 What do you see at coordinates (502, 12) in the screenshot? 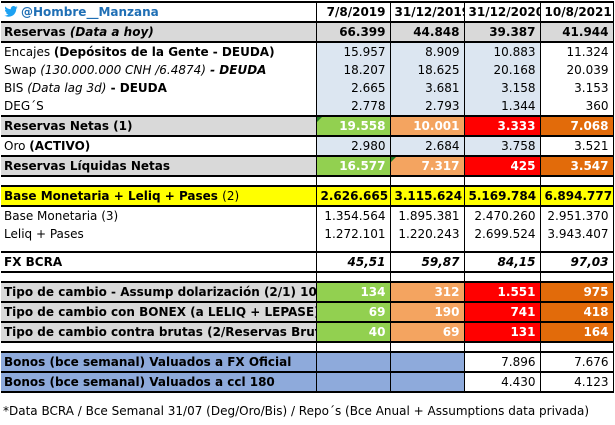
I see `header-date: 31/12/2020` at bounding box center [502, 12].